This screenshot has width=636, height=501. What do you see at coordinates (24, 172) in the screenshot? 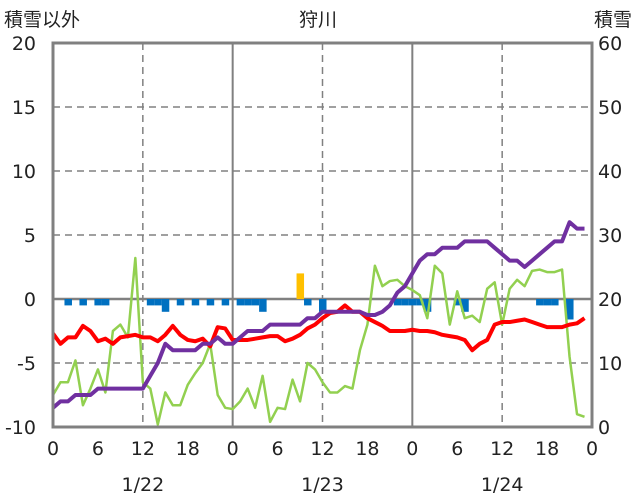
I see `left-tick-label: 10` at bounding box center [24, 172].